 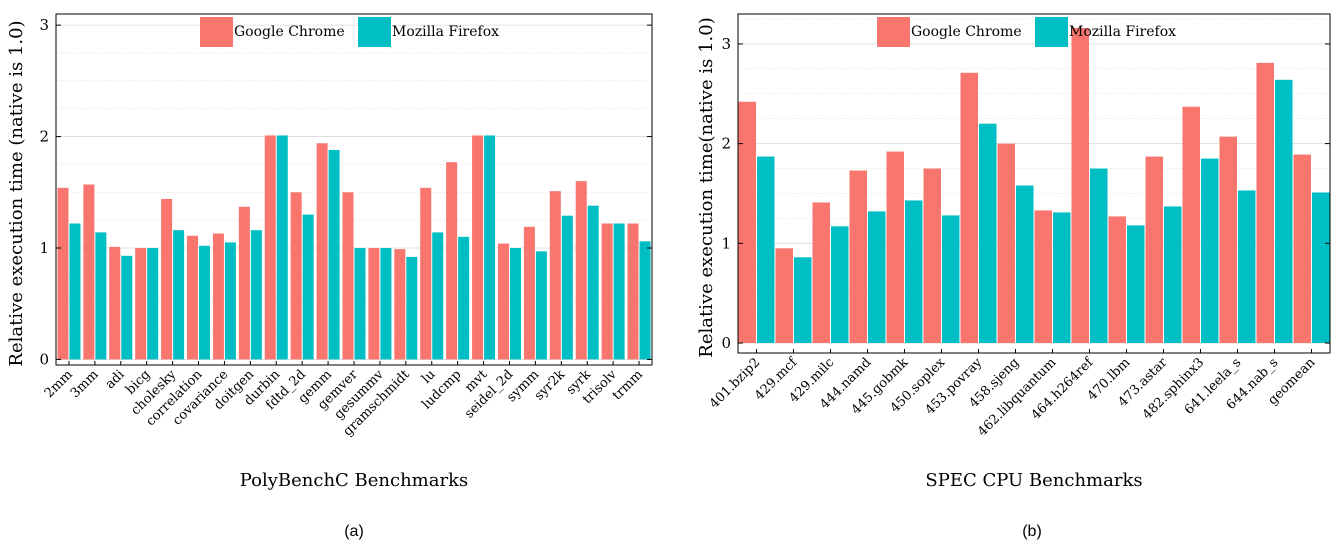 What do you see at coordinates (296, 276) in the screenshot?
I see `bar-chrome-fdtd-2d` at bounding box center [296, 276].